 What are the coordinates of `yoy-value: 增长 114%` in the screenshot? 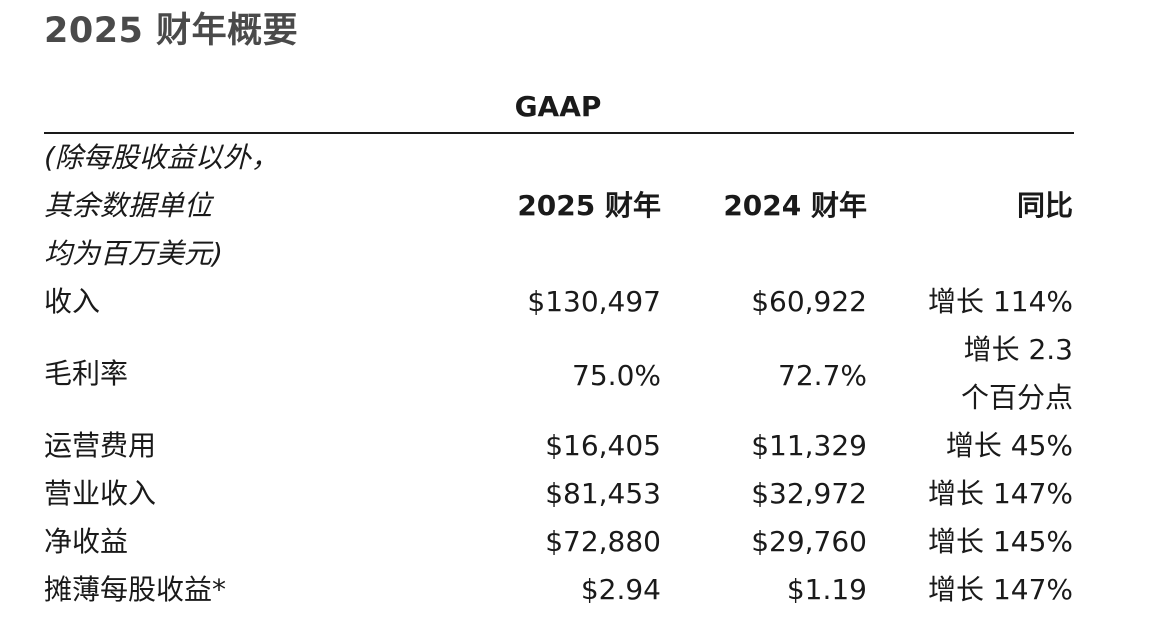 It's located at (1000, 301).